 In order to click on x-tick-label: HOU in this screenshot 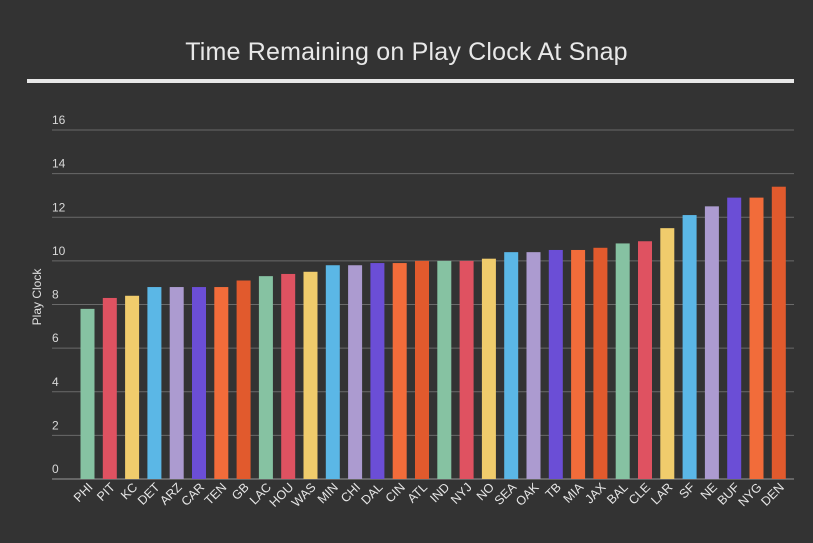, I will do `click(282, 495)`.